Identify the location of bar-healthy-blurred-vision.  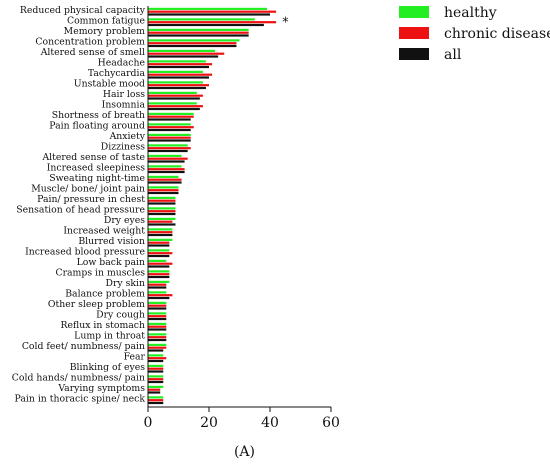
(160, 239).